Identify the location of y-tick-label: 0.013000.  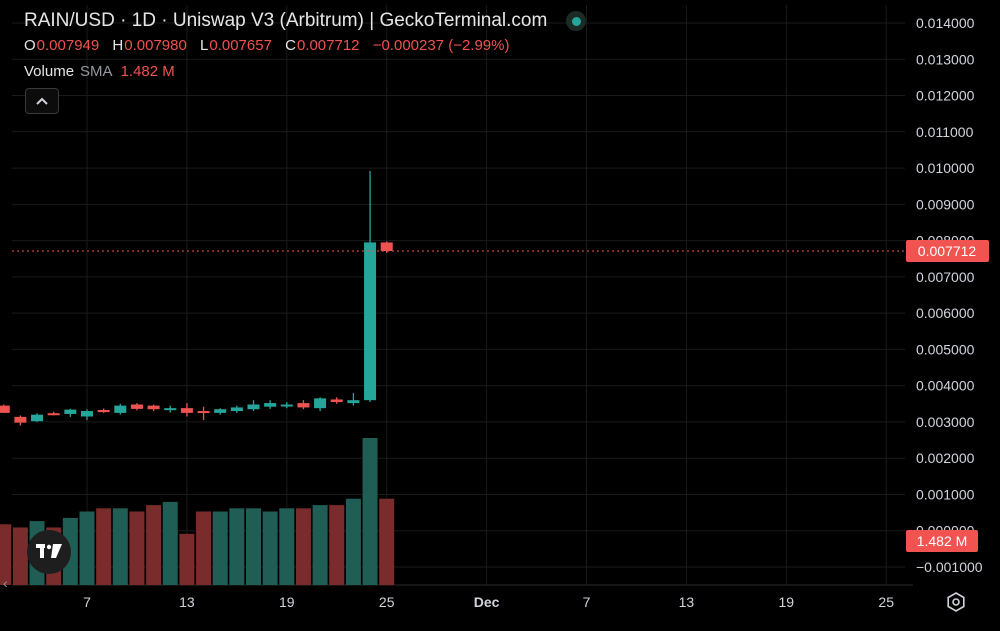
(945, 59).